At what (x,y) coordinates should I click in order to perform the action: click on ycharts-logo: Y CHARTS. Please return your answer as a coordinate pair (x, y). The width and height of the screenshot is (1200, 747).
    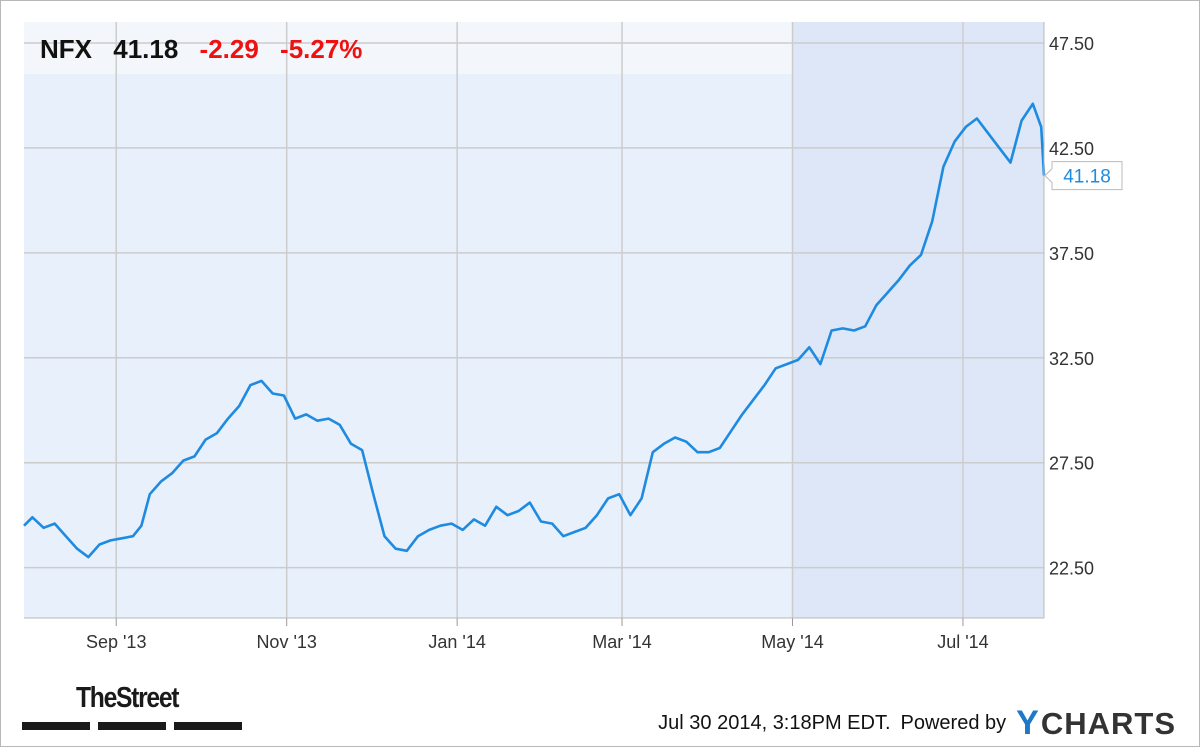
    Looking at the image, I should click on (1096, 723).